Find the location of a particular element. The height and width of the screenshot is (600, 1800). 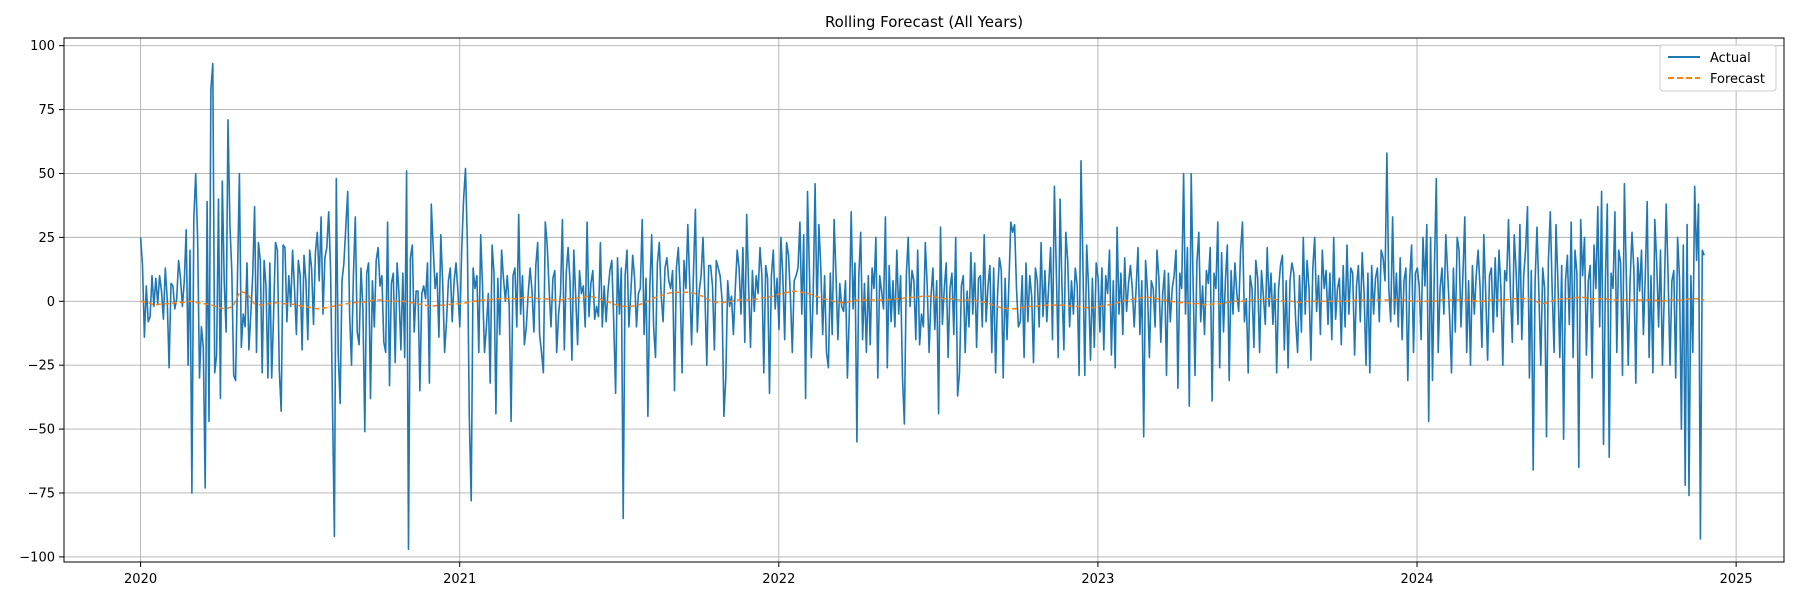

y-tick-label: 50 is located at coordinates (46, 174).